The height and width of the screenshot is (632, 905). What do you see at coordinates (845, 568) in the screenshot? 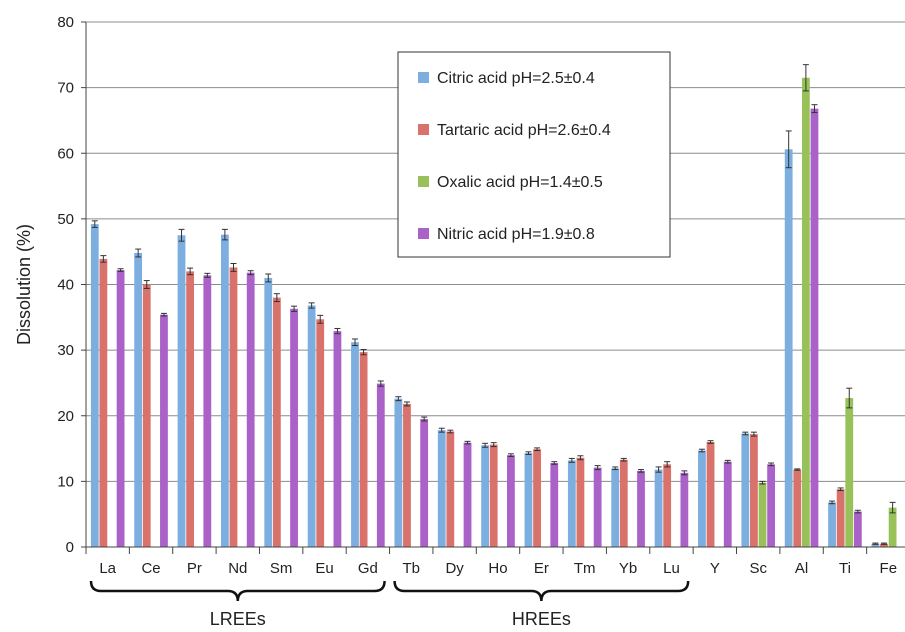
I see `category-label-Ti: Ti` at bounding box center [845, 568].